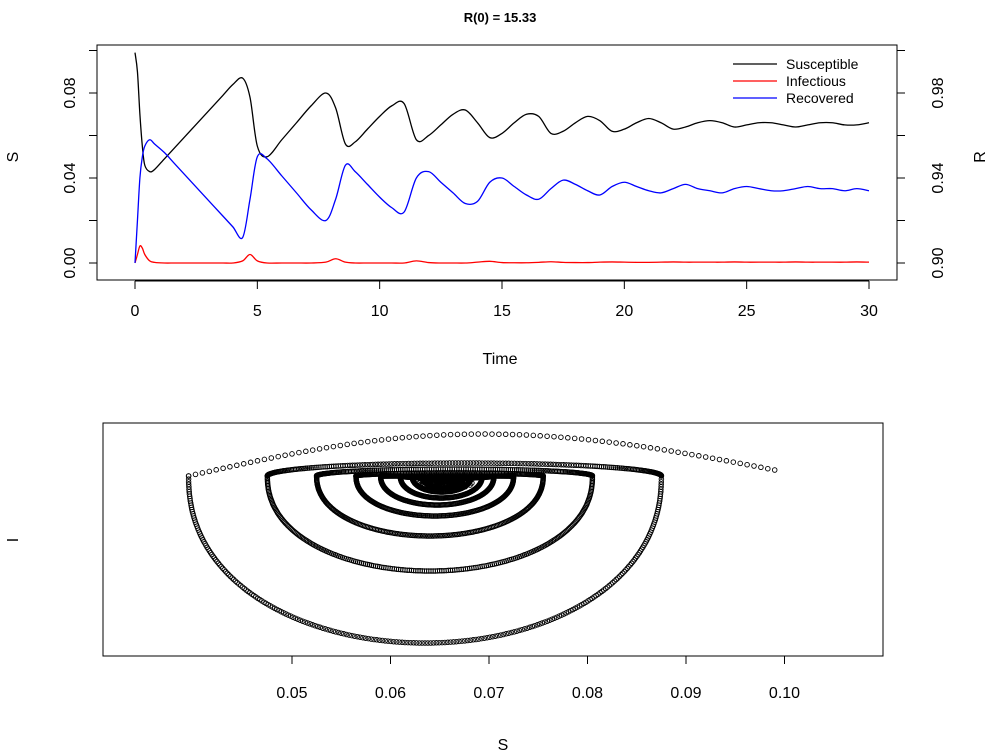 Image resolution: width=995 pixels, height=754 pixels. I want to click on x-tick-label-phase: 0.10, so click(784, 693).